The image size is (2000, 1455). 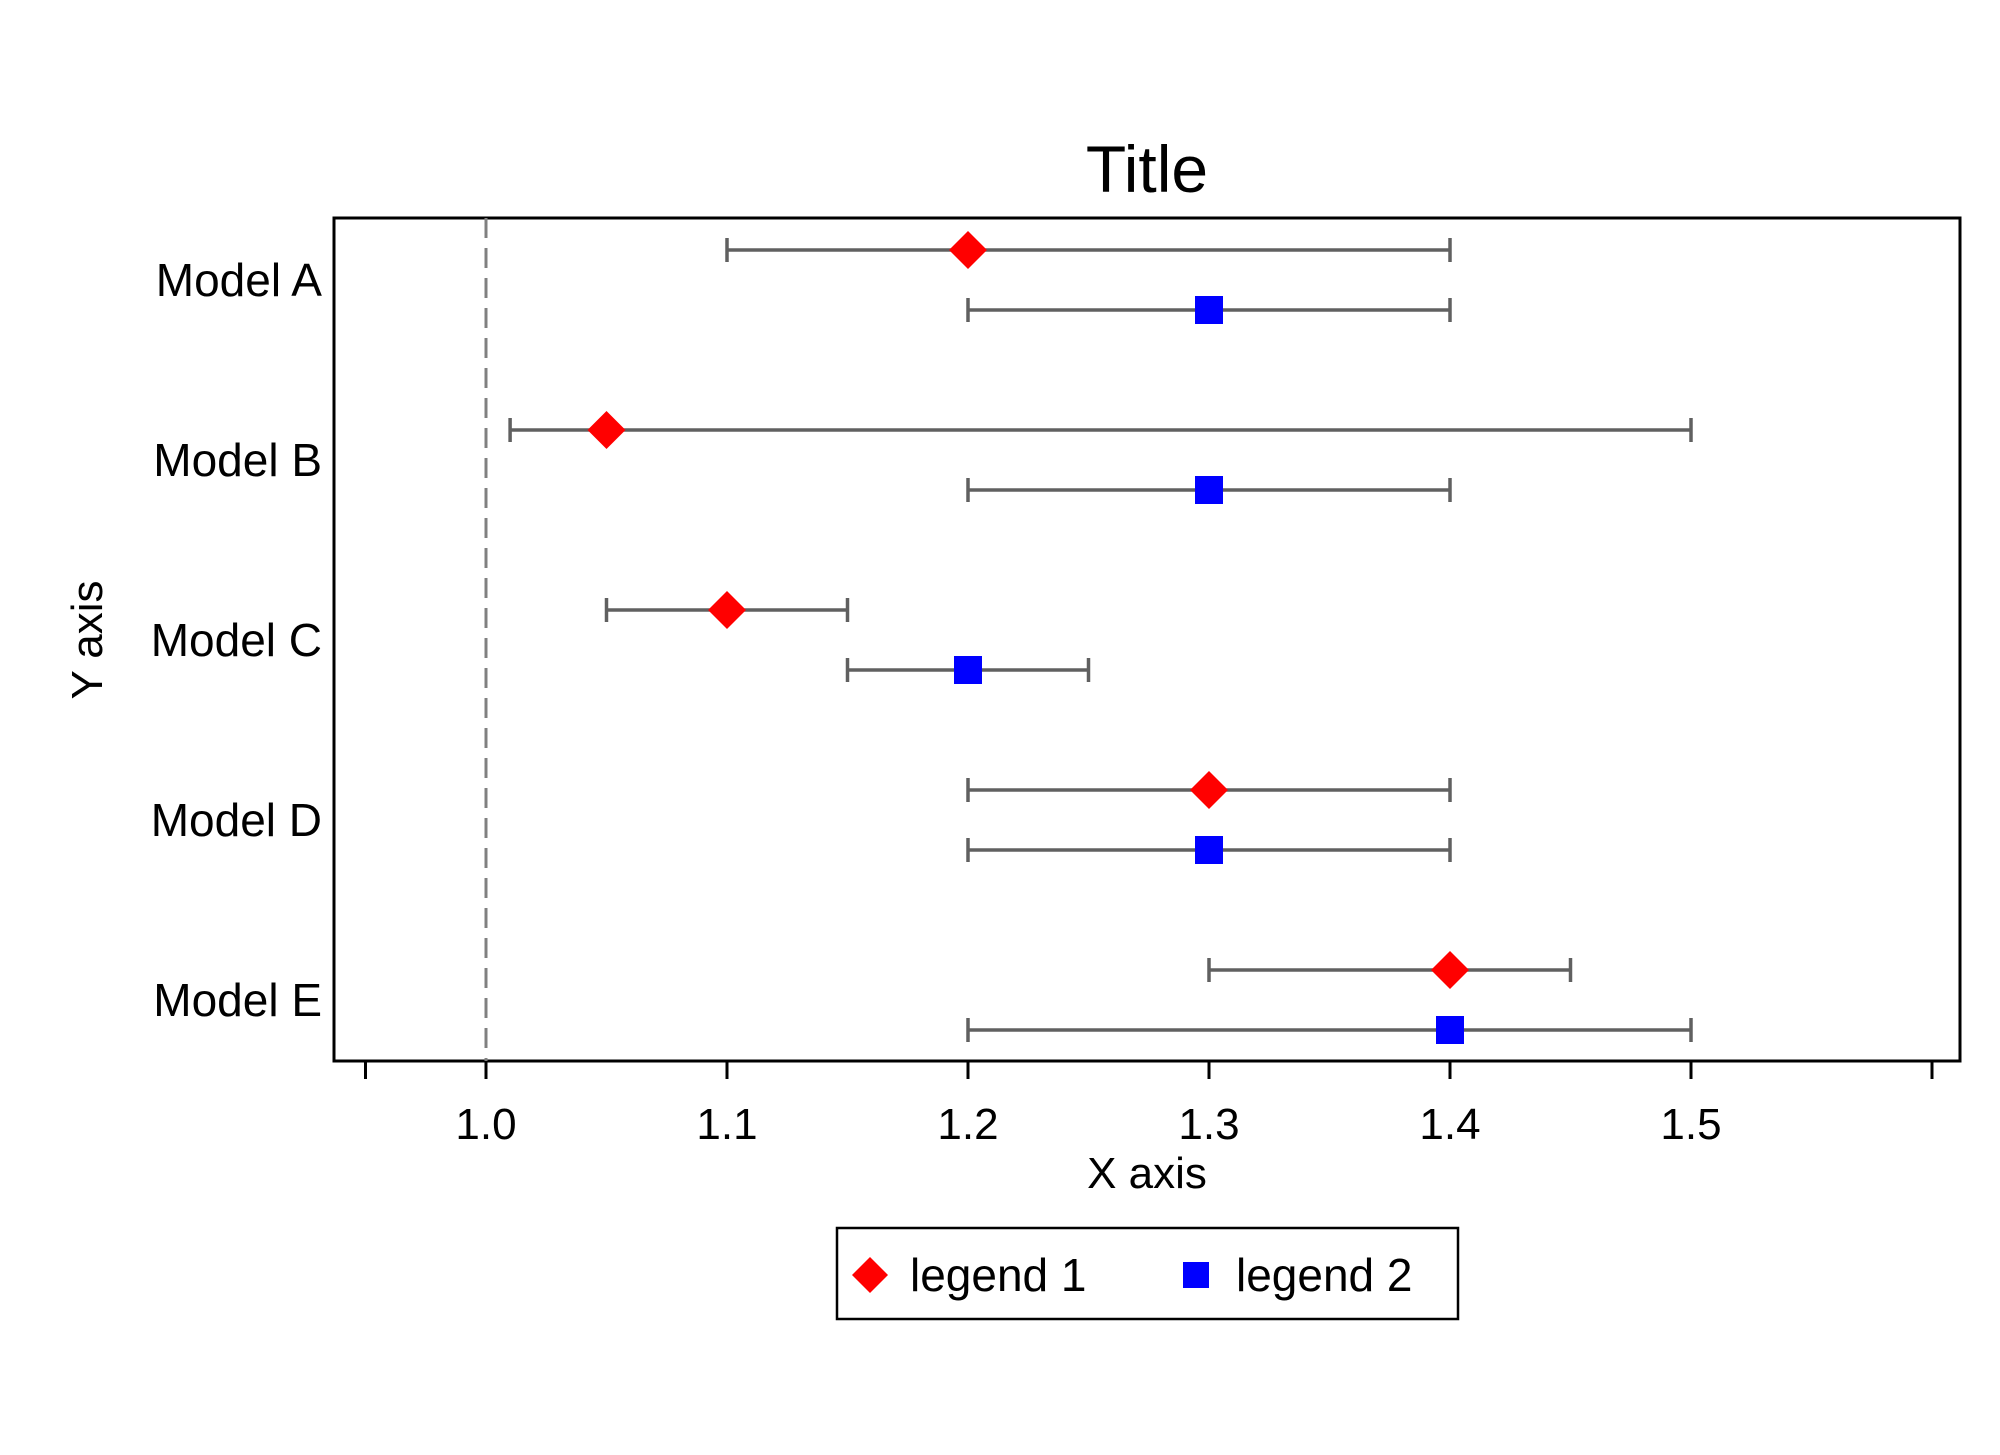 I want to click on y-axis: Model A Model B Model C Model D Model E, so click(x=237, y=640).